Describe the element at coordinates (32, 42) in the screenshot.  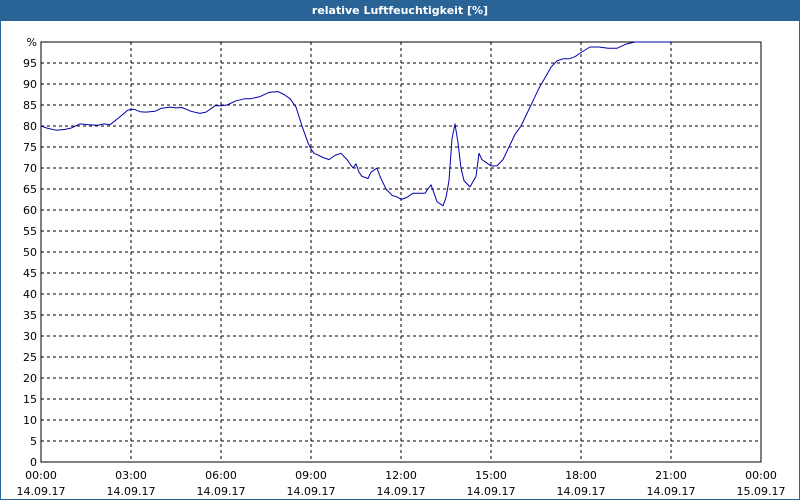
I see `y-axis-unit-label: %` at that location.